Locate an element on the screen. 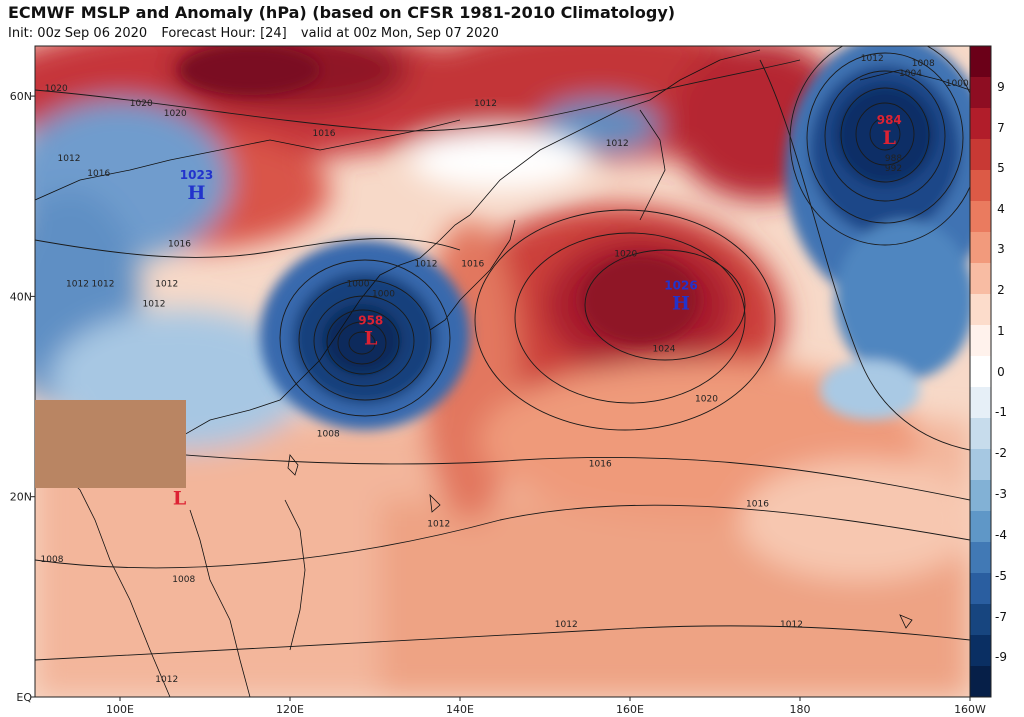  colorbar: 9 7 5 4 3 2 1 0 -1 -2 -3 -4 -5 -7 -9 is located at coordinates (988, 371).